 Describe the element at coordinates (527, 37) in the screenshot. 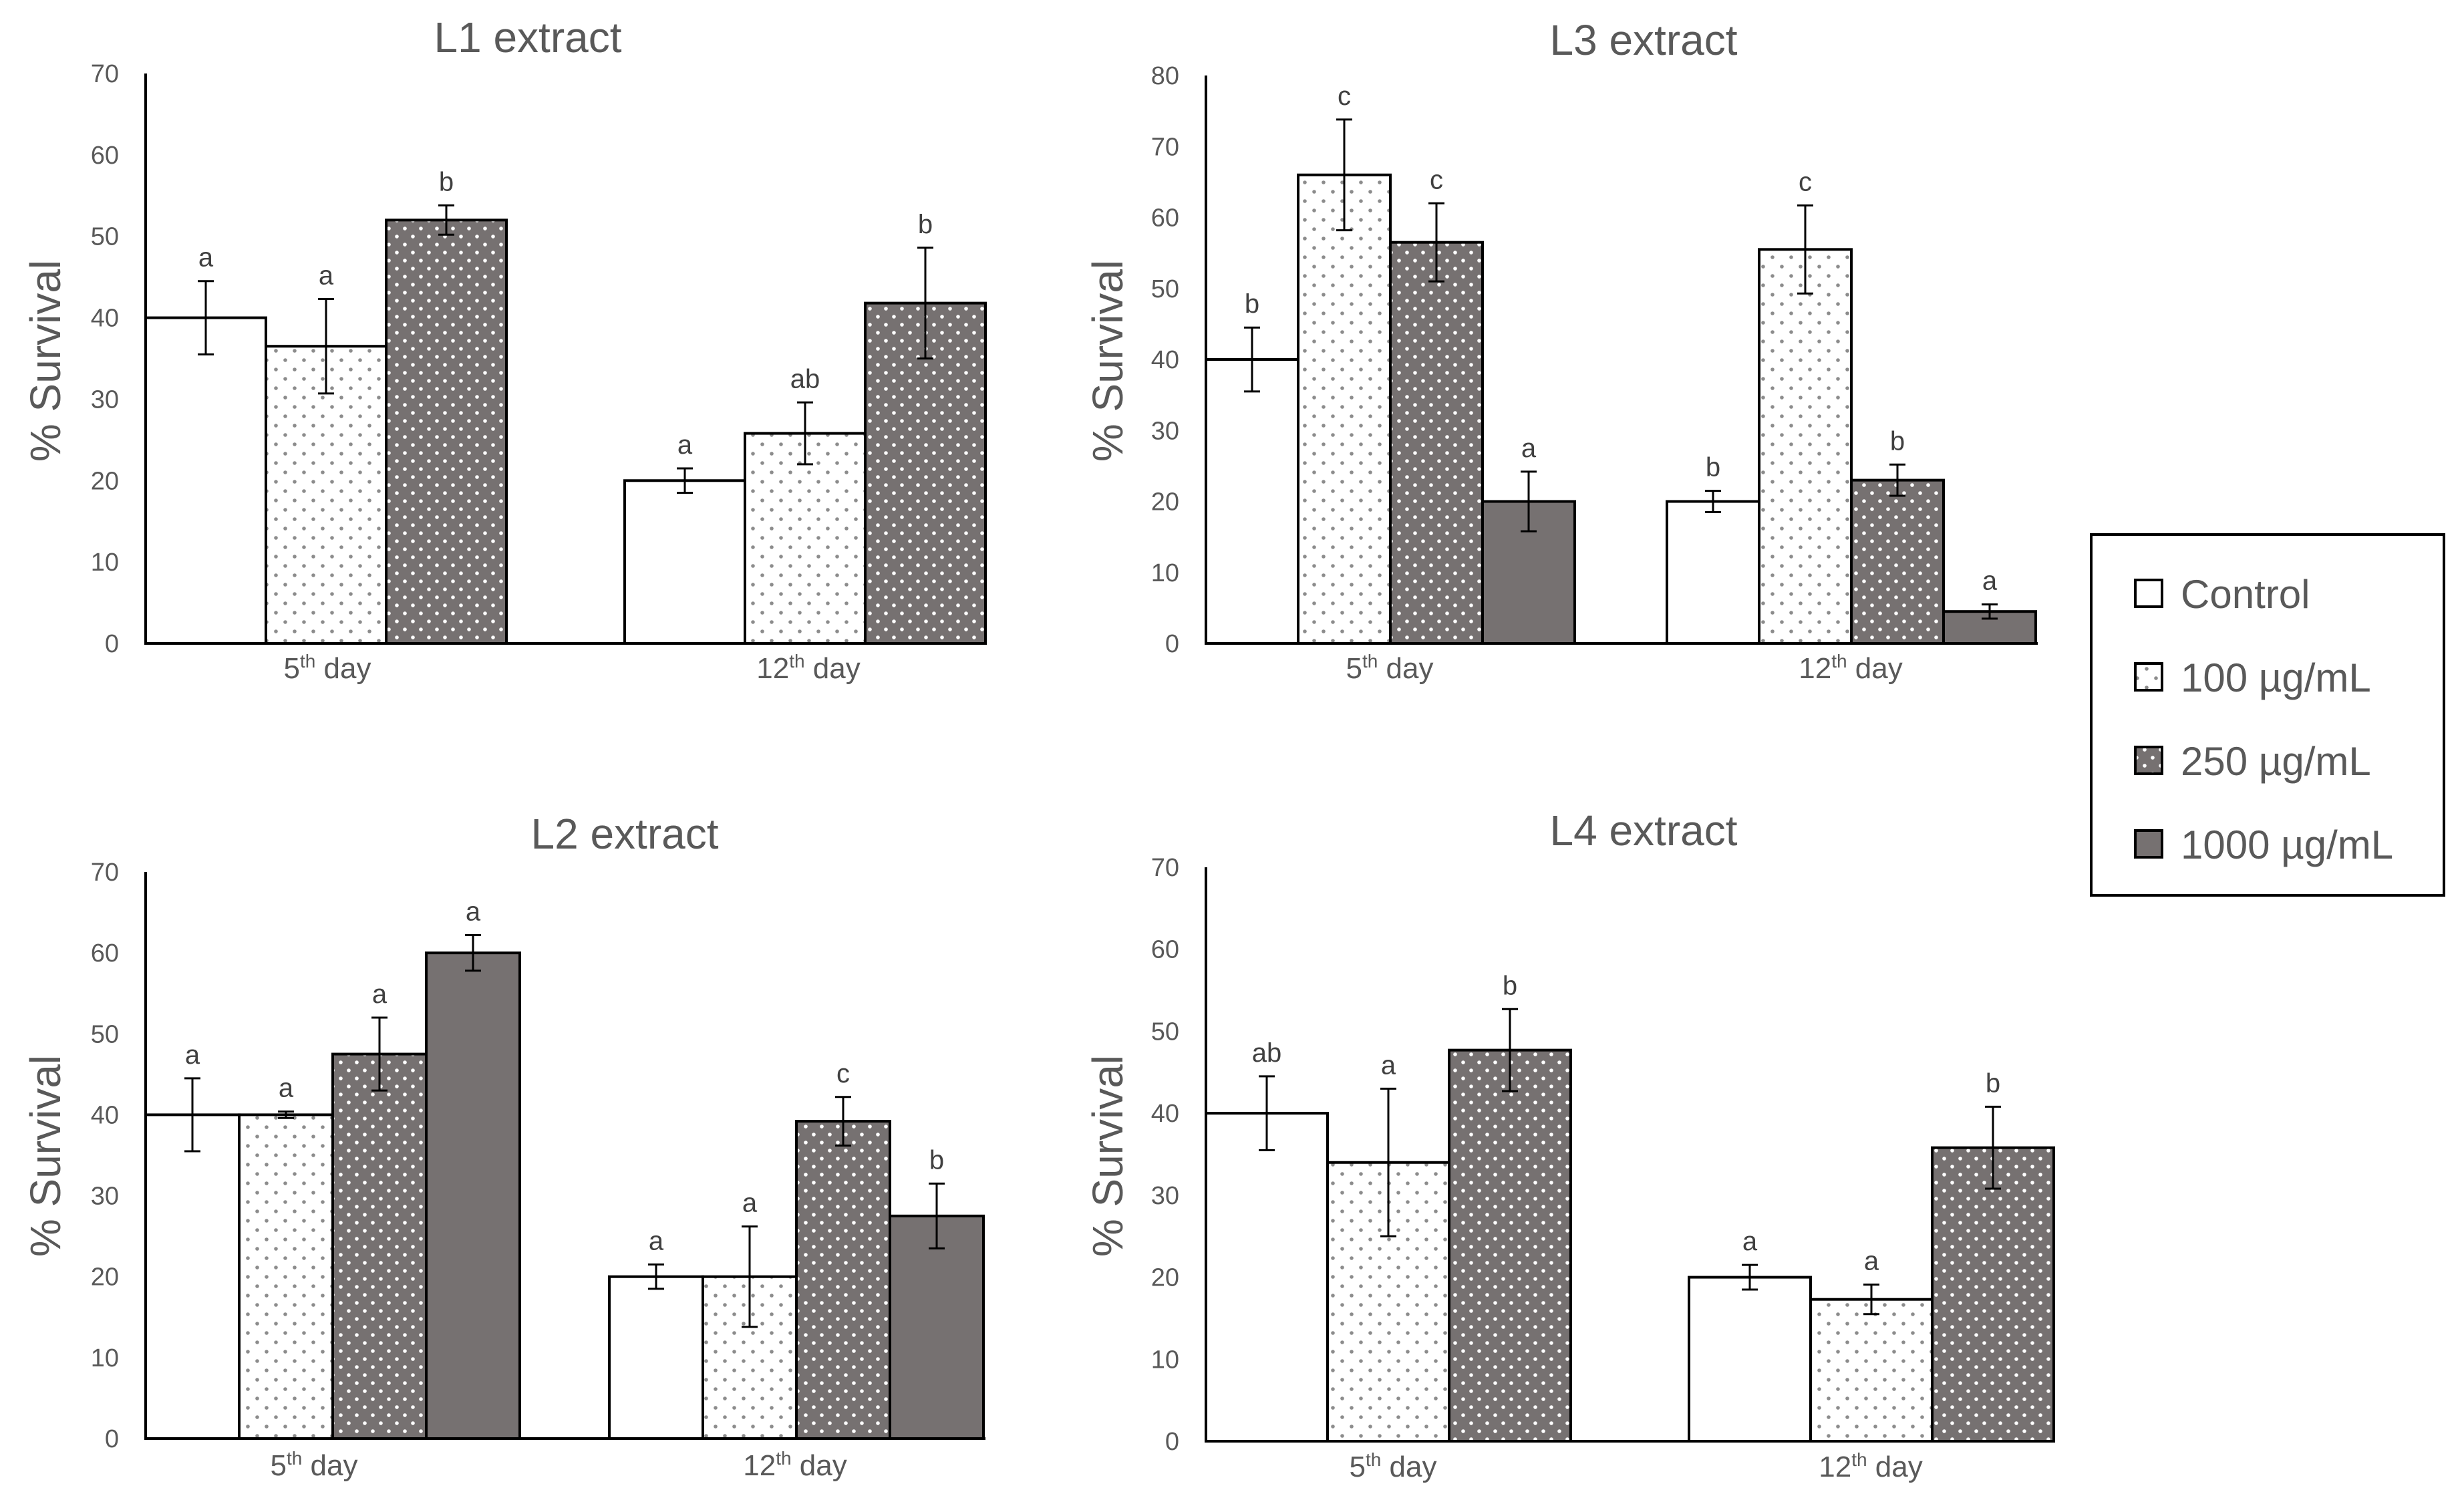

I see `chart-title: L1 extract` at that location.